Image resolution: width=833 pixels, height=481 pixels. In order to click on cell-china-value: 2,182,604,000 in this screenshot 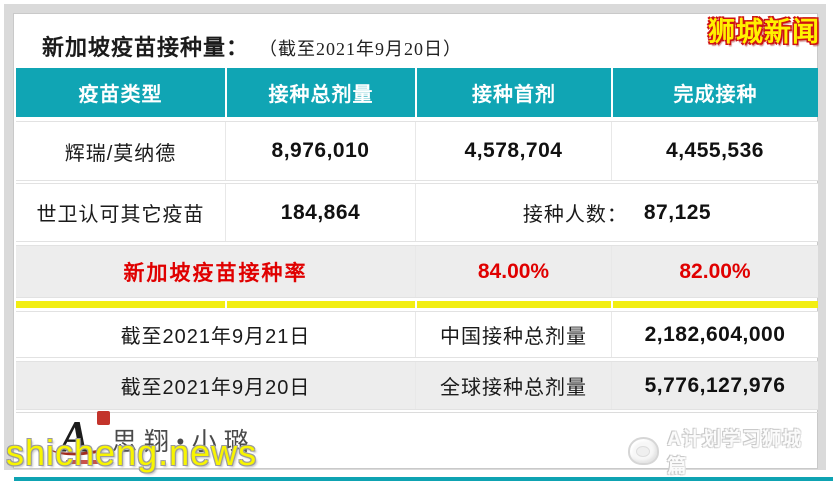, I will do `click(714, 334)`.